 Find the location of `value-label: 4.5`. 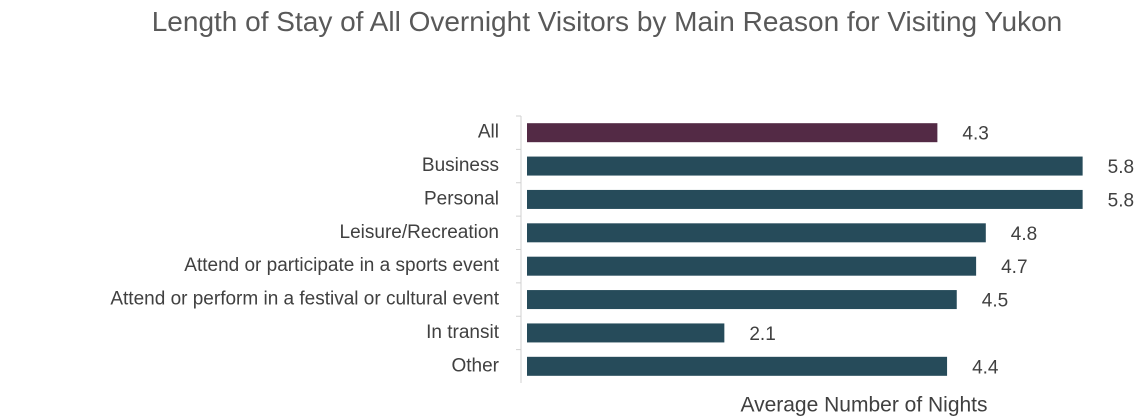

value-label: 4.5 is located at coordinates (995, 301).